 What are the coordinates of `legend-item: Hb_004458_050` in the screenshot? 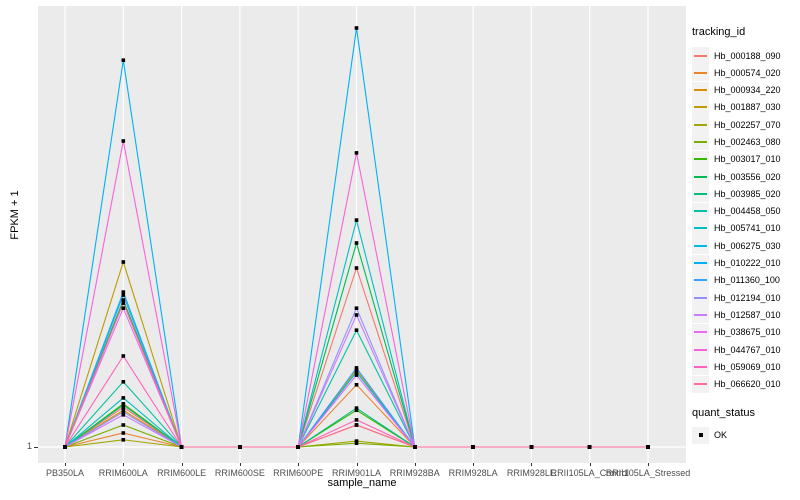 It's located at (745, 211).